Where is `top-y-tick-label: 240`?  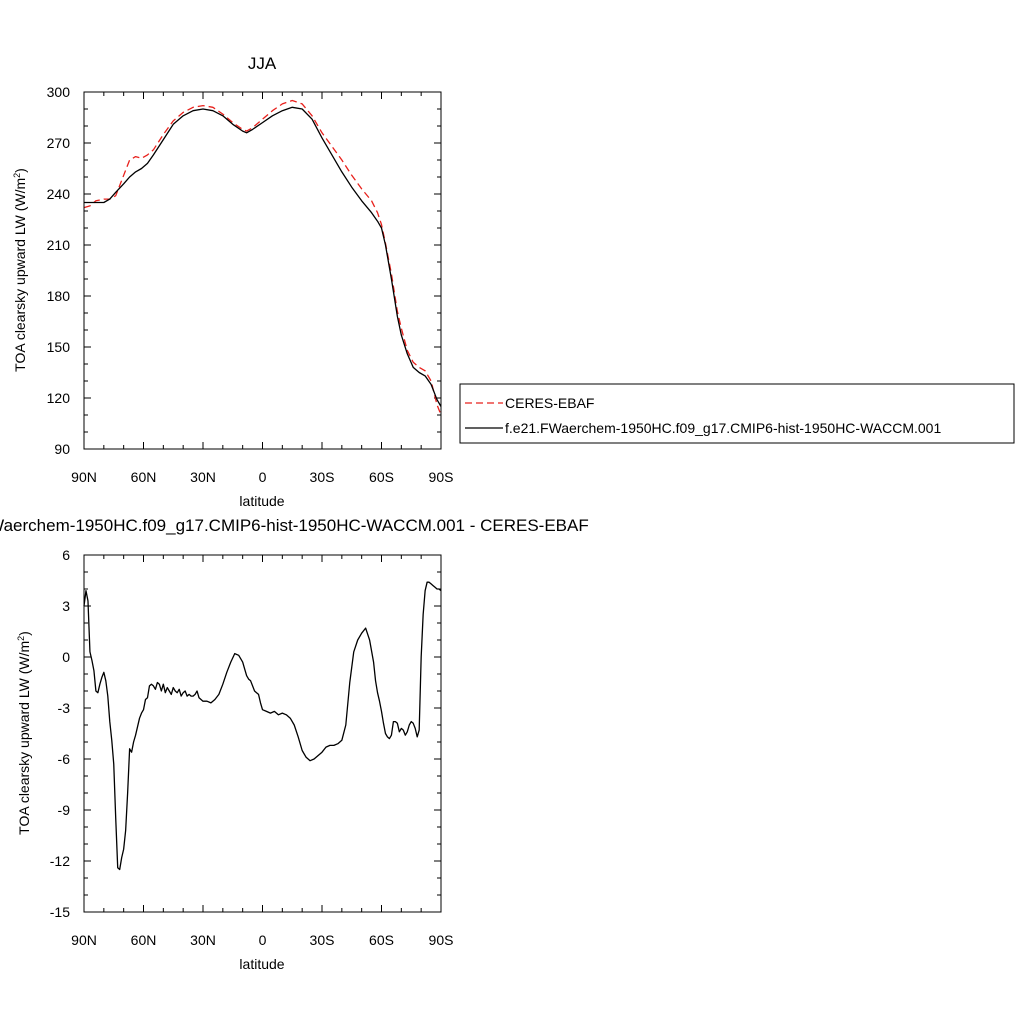 top-y-tick-label: 240 is located at coordinates (59, 194).